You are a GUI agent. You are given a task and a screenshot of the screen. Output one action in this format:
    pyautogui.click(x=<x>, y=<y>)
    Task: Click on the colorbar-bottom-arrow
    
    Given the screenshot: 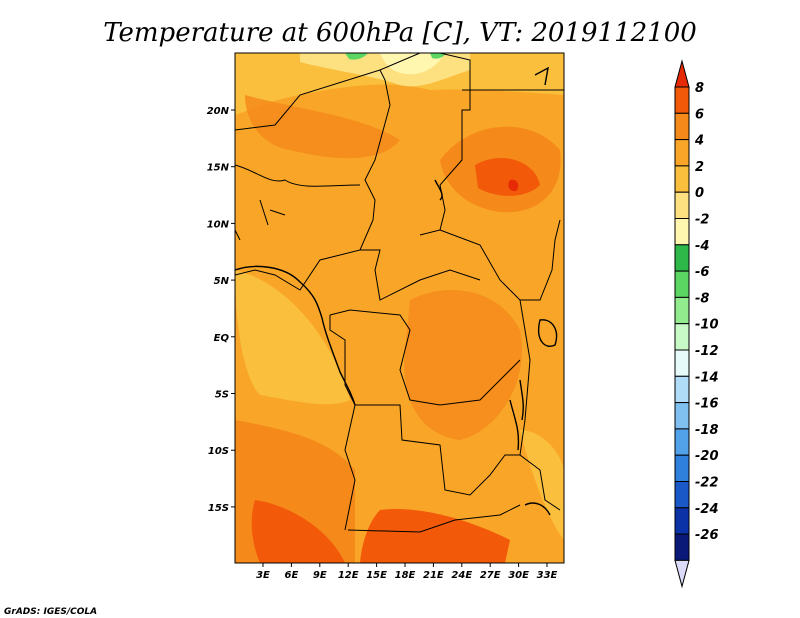 What is the action you would take?
    pyautogui.click(x=682, y=574)
    